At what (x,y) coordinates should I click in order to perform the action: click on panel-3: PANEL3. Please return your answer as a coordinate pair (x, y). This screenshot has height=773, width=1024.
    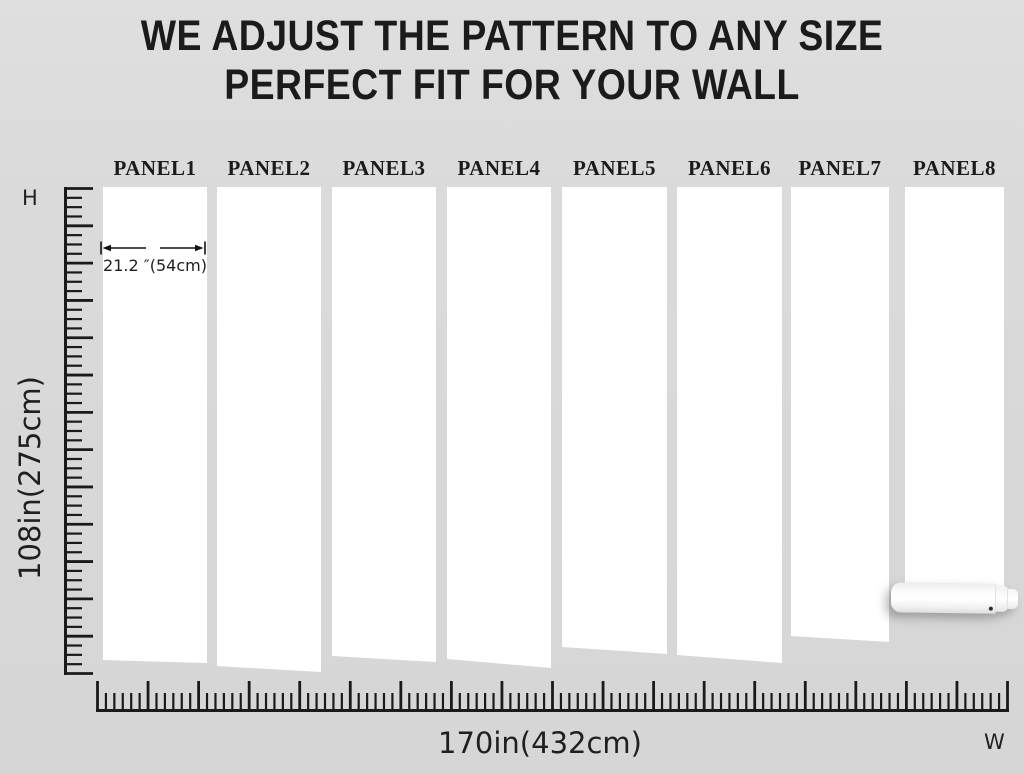
    Looking at the image, I should click on (384, 409).